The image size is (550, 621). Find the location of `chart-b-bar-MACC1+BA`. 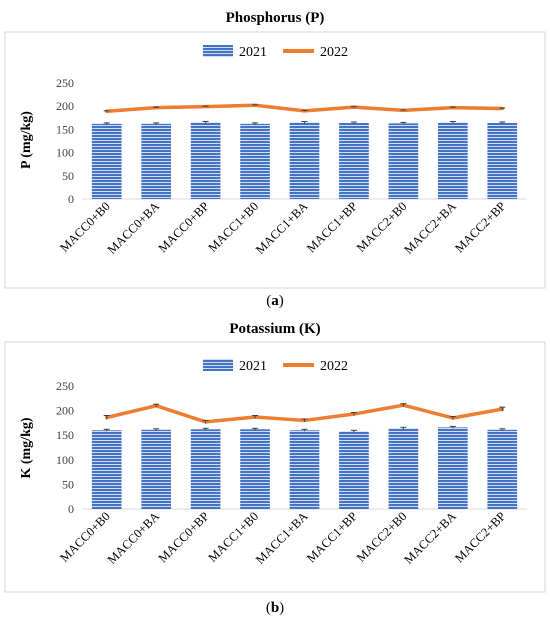

chart-b-bar-MACC1+BA is located at coordinates (304, 469).